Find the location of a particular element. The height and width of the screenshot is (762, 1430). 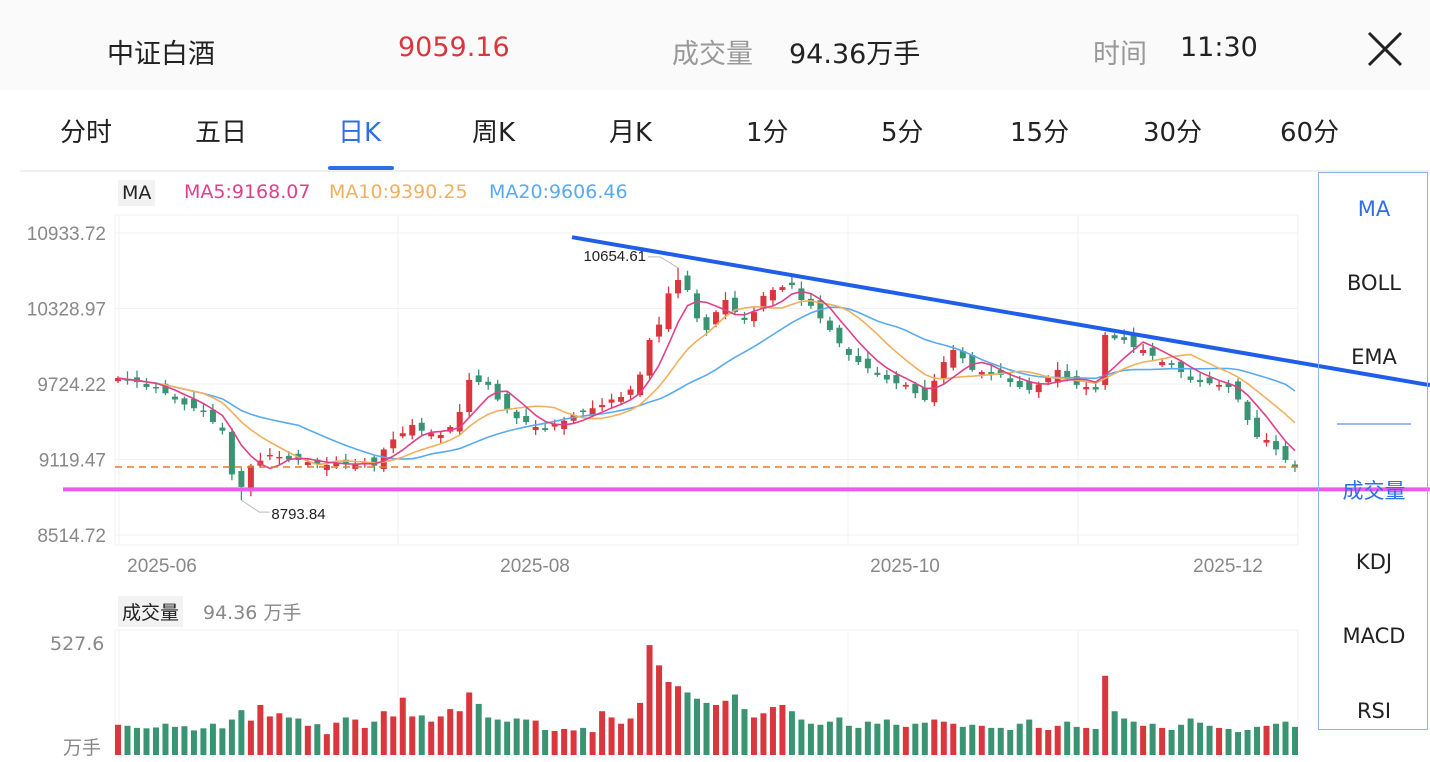

ma10-legend: MA10:9390.25 is located at coordinates (398, 192).